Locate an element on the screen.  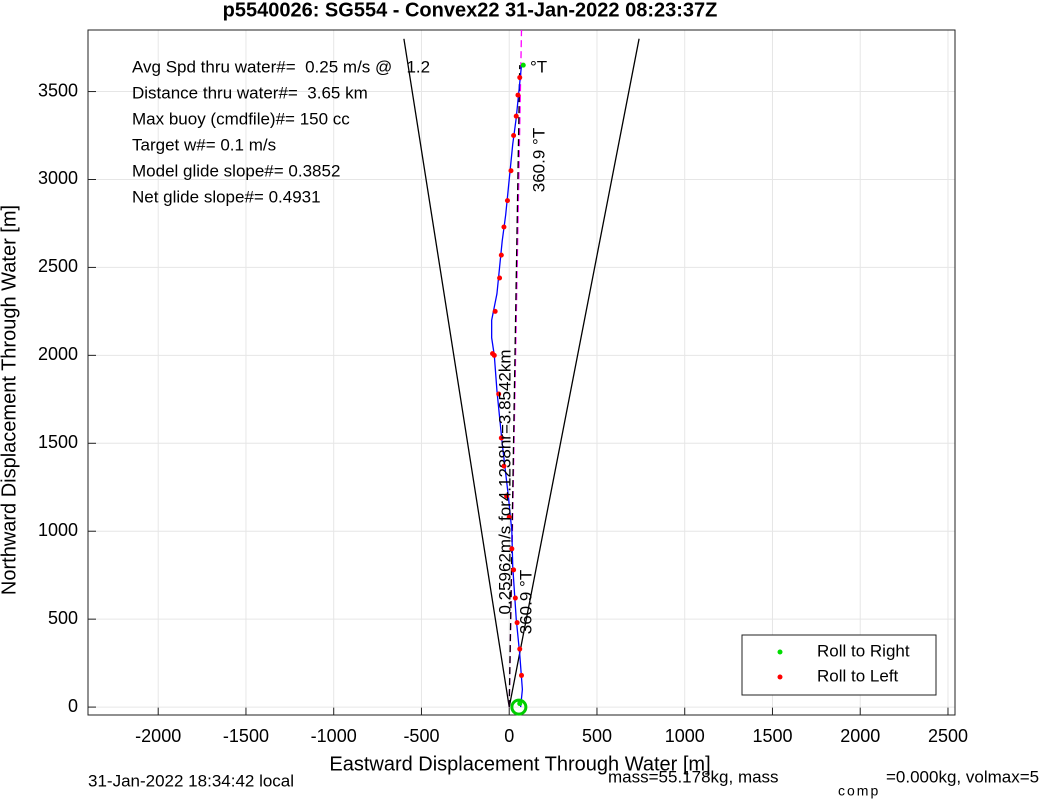
y-tick-label: 3500 is located at coordinates (58, 90).